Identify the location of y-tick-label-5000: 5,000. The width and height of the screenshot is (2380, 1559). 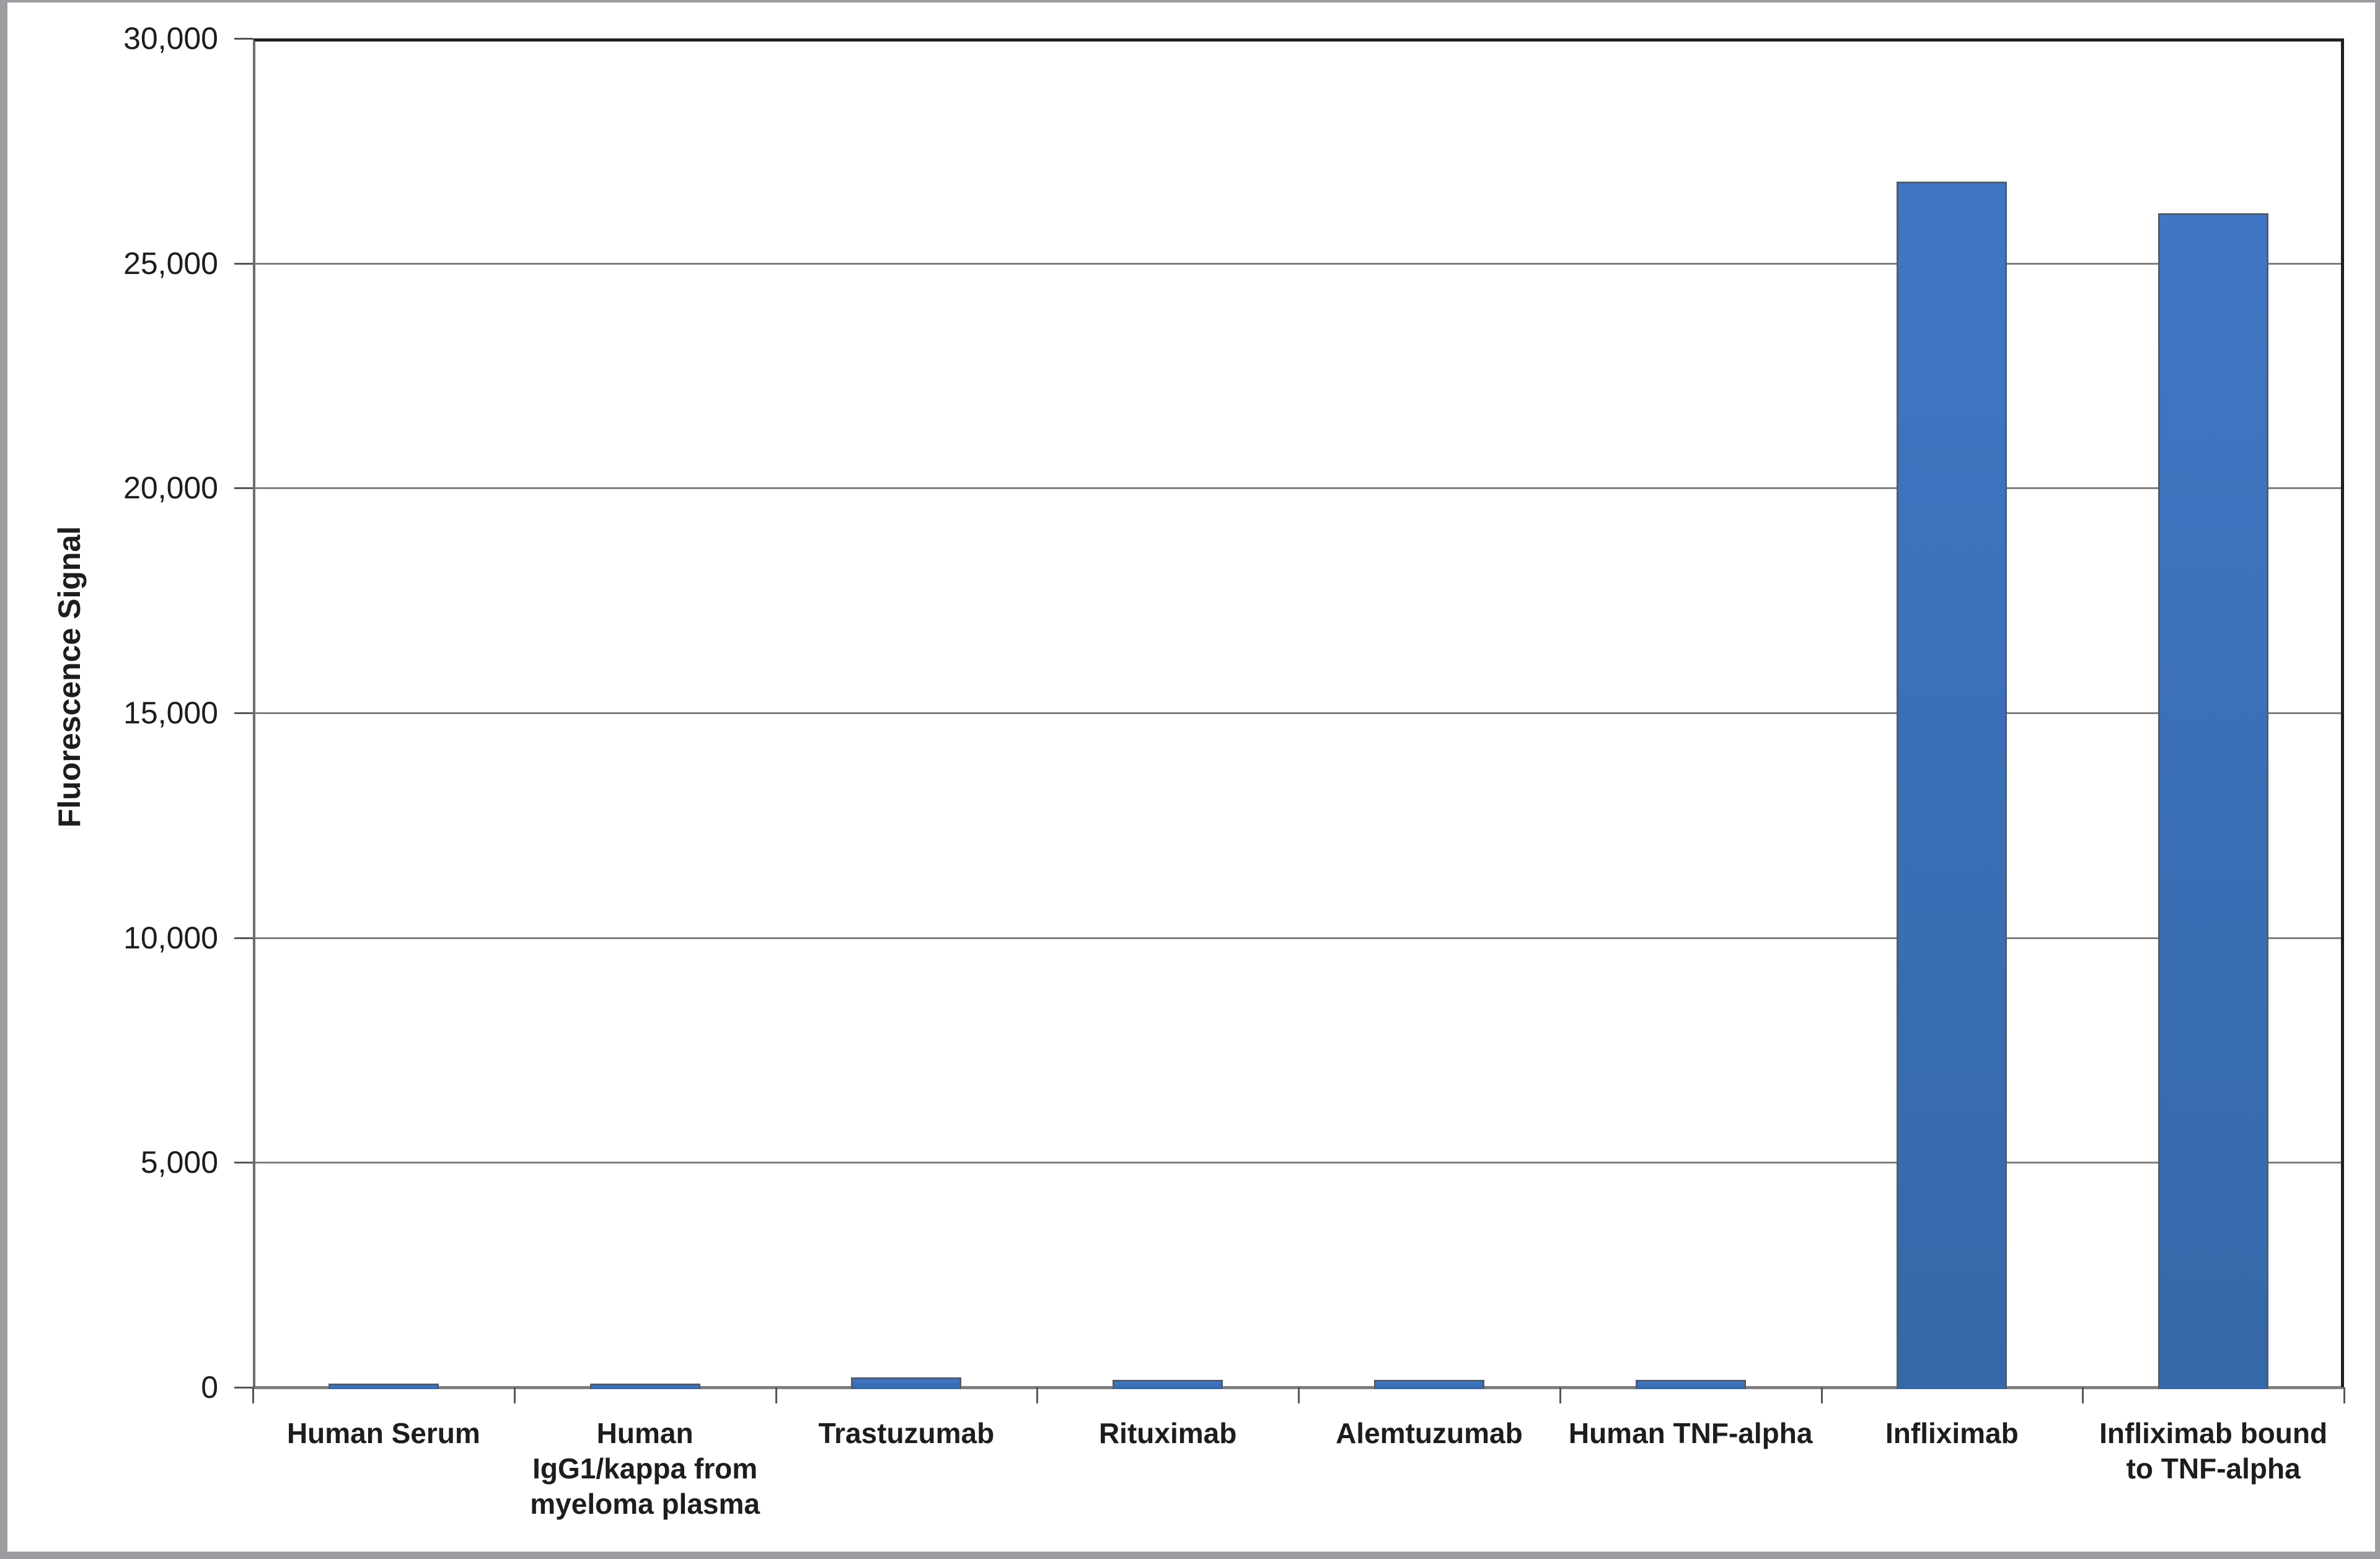
(179, 1162).